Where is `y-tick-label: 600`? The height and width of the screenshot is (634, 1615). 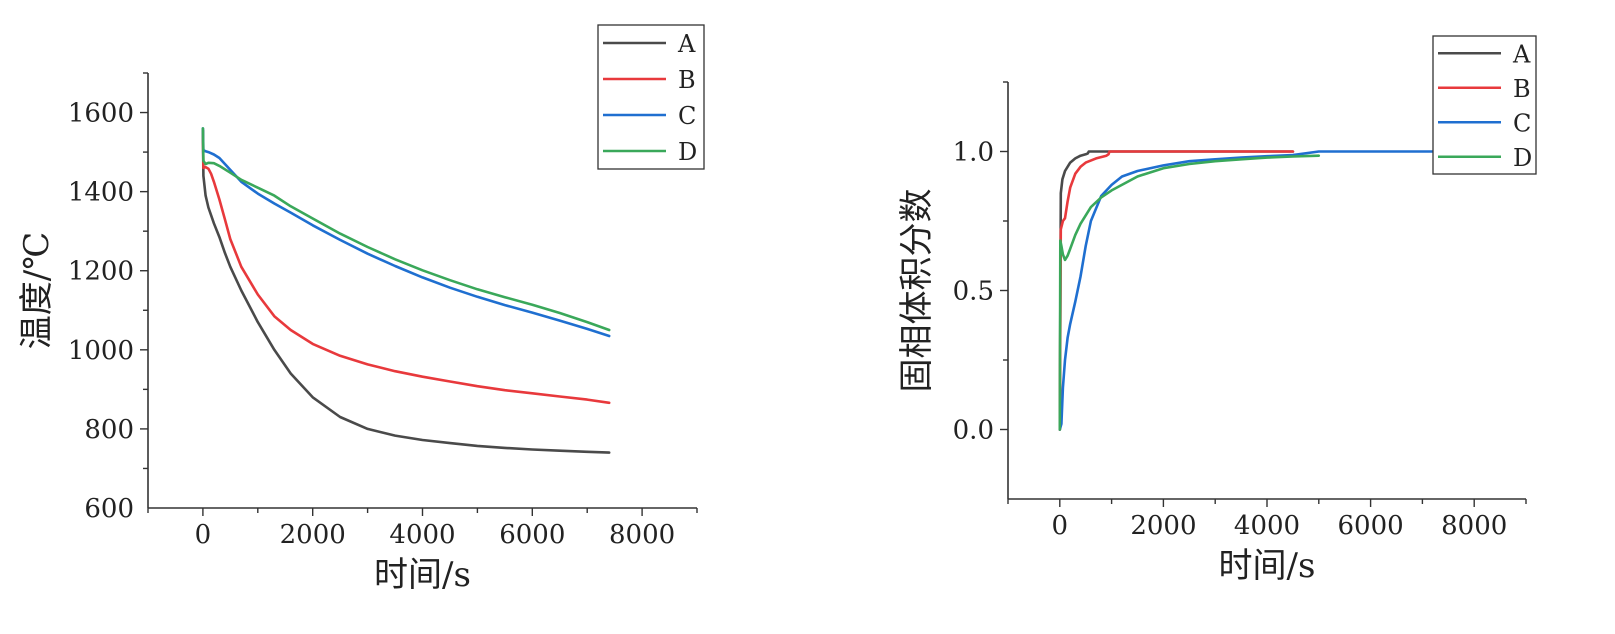 y-tick-label: 600 is located at coordinates (109, 509).